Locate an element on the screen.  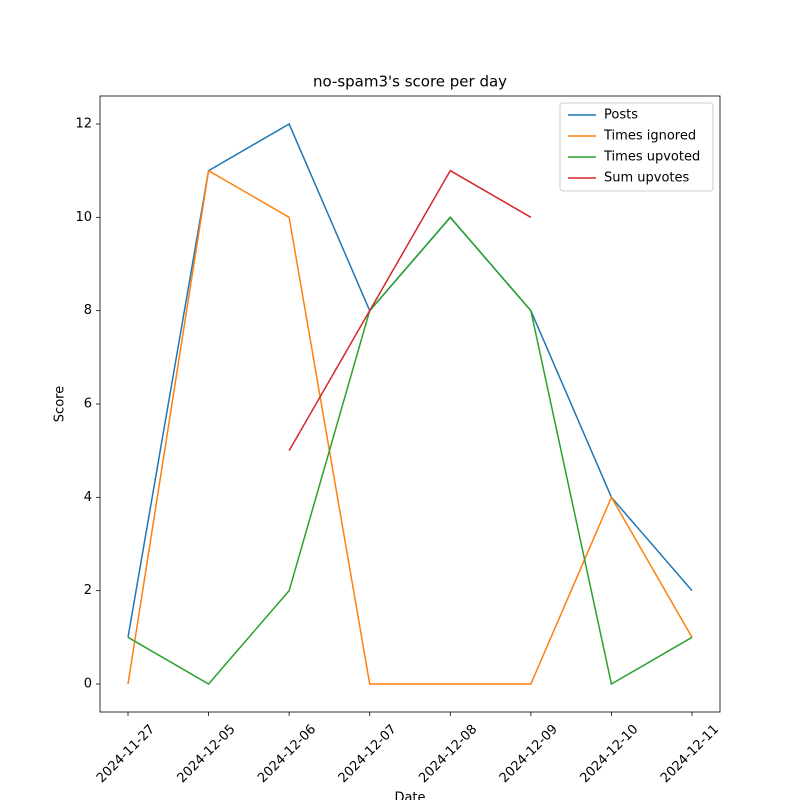
y-tick-label: 2 is located at coordinates (88, 590).